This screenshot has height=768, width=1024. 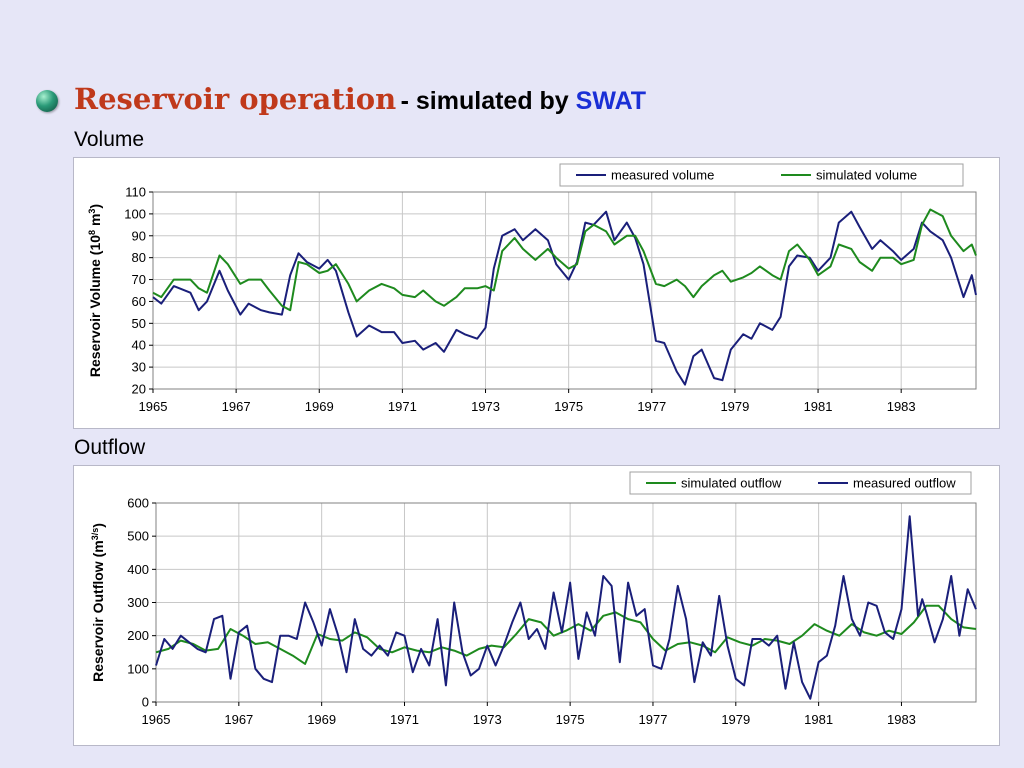 What do you see at coordinates (488, 101) in the screenshot?
I see `title-sub: - simulated by` at bounding box center [488, 101].